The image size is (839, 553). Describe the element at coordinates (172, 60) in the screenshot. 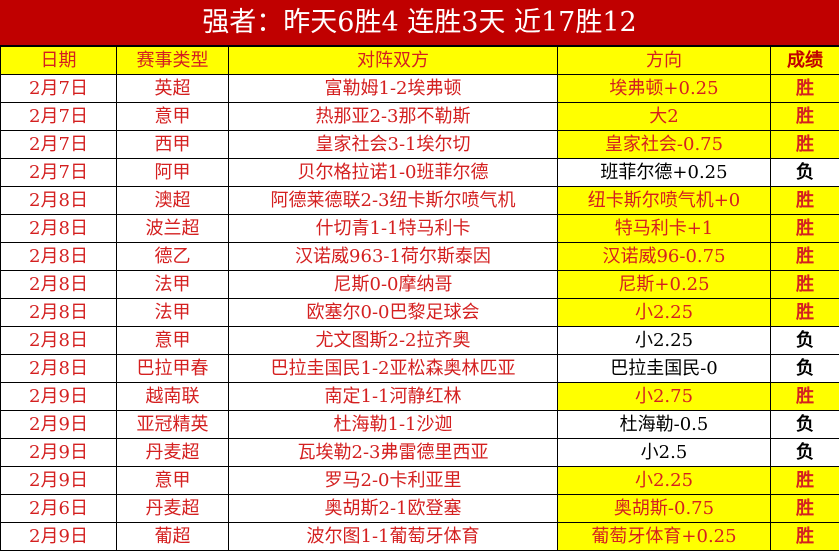

I see `header-league: 赛事类型` at that location.